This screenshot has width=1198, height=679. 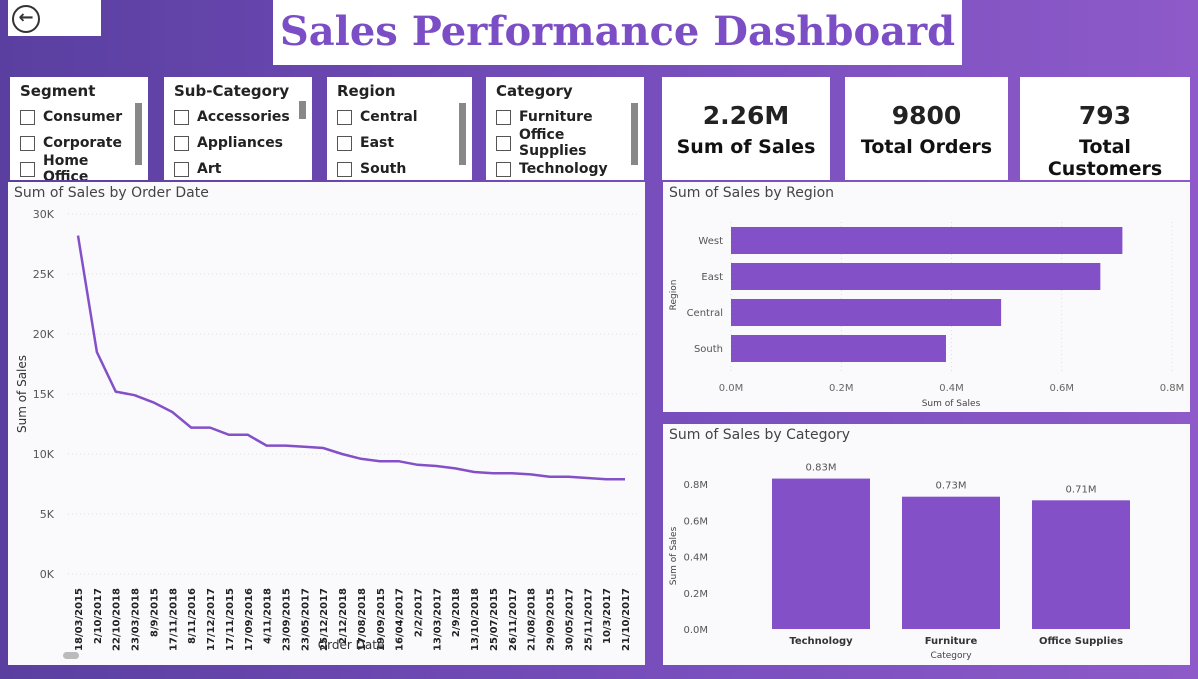 I want to click on y-tick-label: 15K, so click(x=44, y=394).